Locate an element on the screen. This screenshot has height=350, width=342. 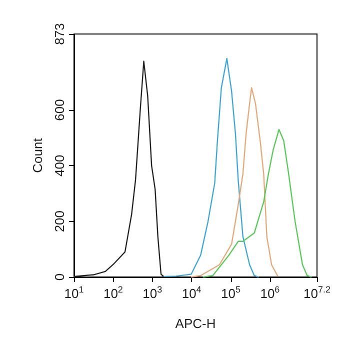
y-tick-label: 0 is located at coordinates (59, 277).